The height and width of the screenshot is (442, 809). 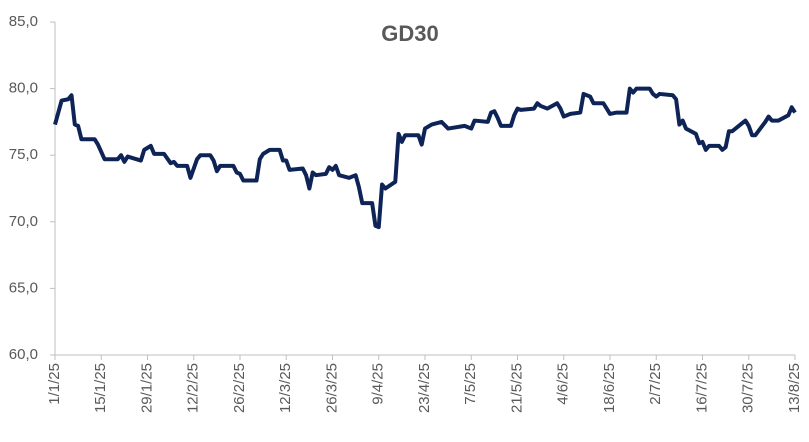 I want to click on x-tick-label: 21/5/25, so click(x=516, y=388).